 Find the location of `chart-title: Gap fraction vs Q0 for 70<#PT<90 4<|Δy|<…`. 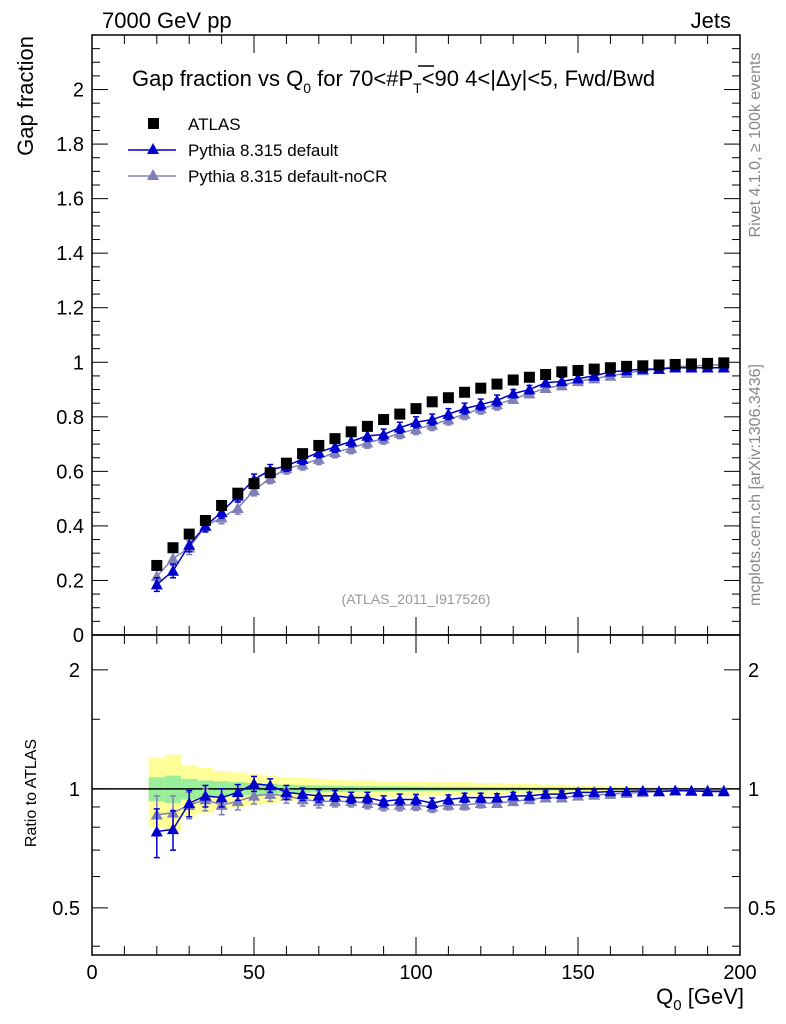

chart-title: Gap fraction vs Q0 for 70<#PT<90 4<|Δy|<… is located at coordinates (393, 81).